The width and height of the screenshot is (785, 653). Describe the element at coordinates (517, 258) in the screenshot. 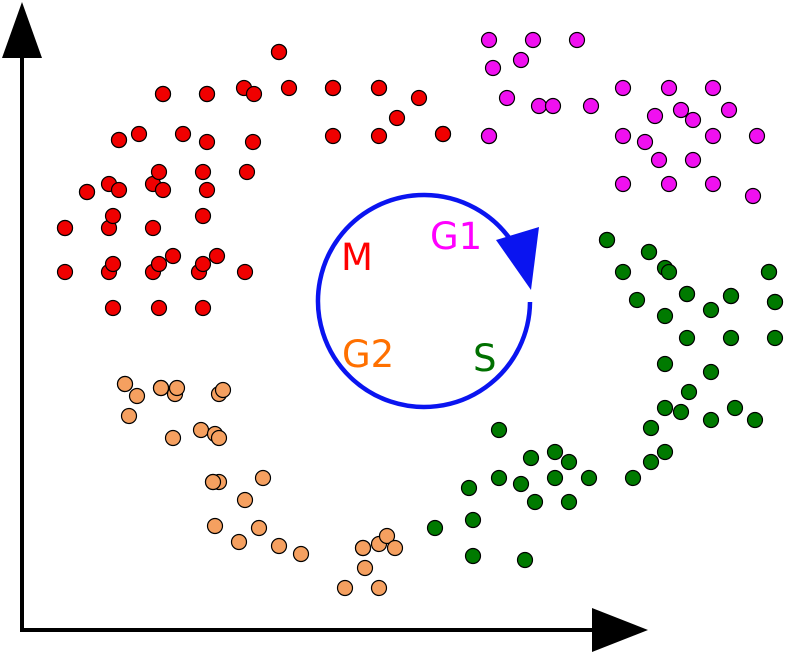

I see `cycle-arrowhead` at that location.